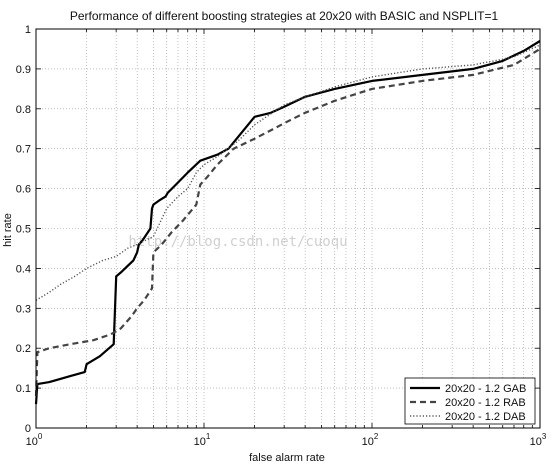  I want to click on y-tick-label: 0.3, so click(23, 309).